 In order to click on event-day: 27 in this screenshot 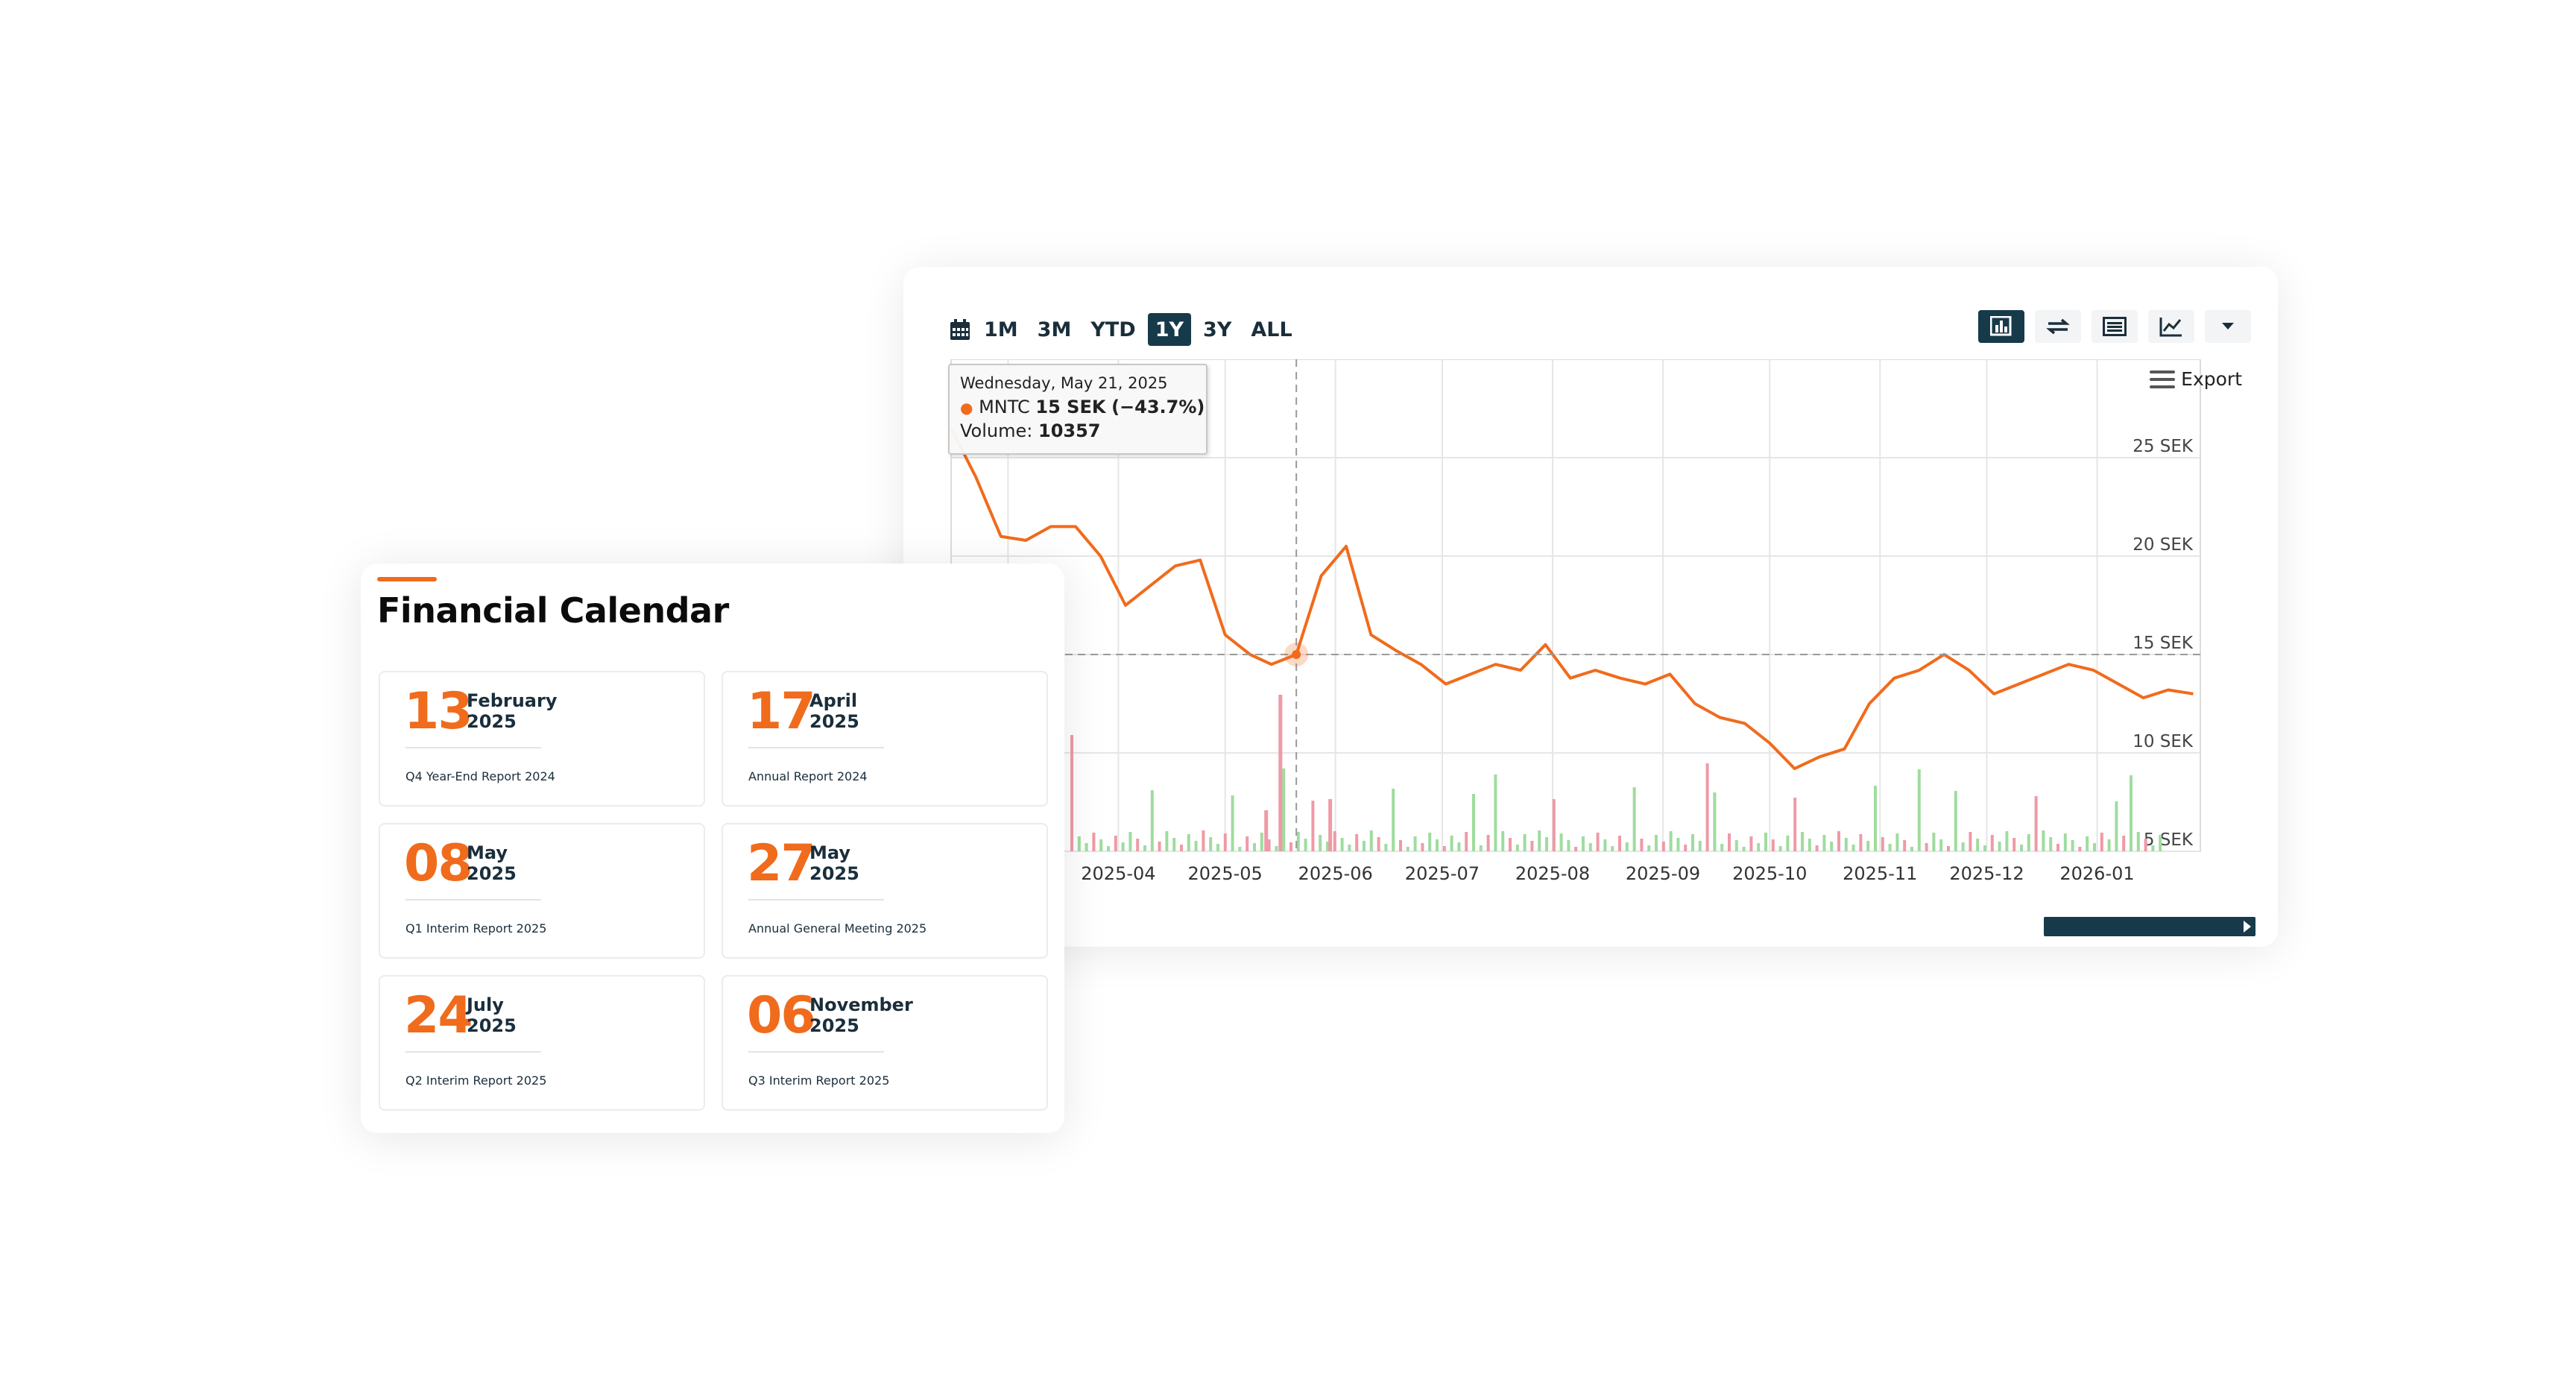, I will do `click(781, 863)`.